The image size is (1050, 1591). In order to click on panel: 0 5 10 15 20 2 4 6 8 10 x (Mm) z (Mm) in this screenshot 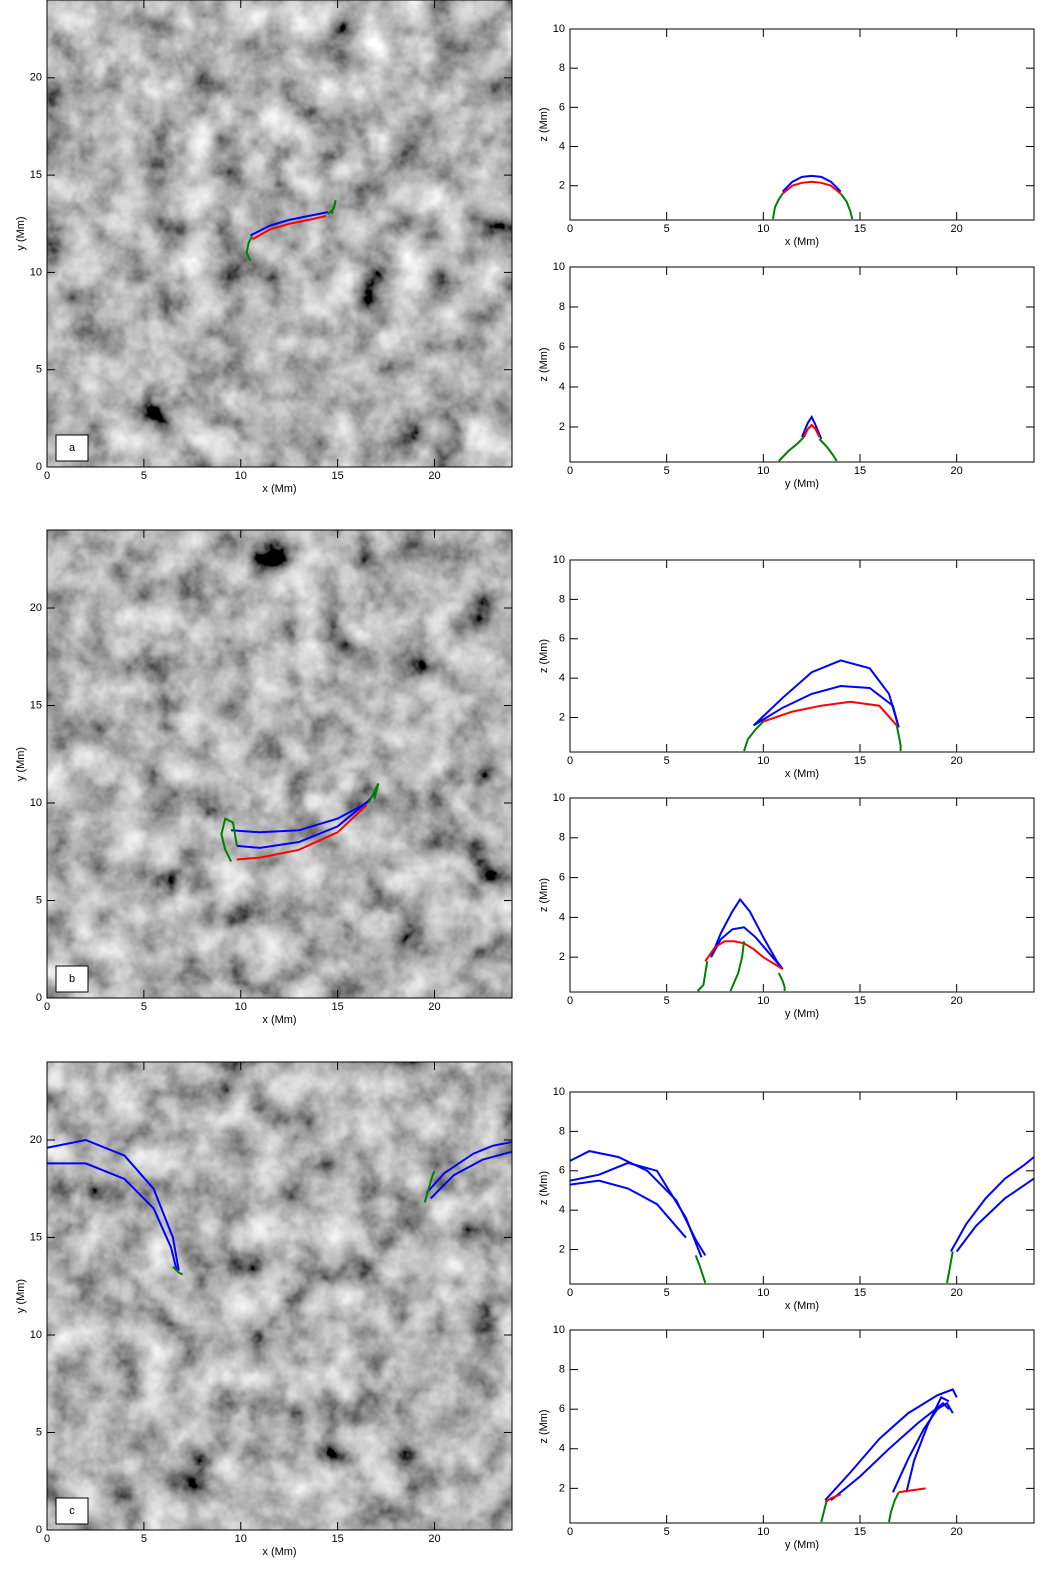, I will do `click(786, 1199)`.